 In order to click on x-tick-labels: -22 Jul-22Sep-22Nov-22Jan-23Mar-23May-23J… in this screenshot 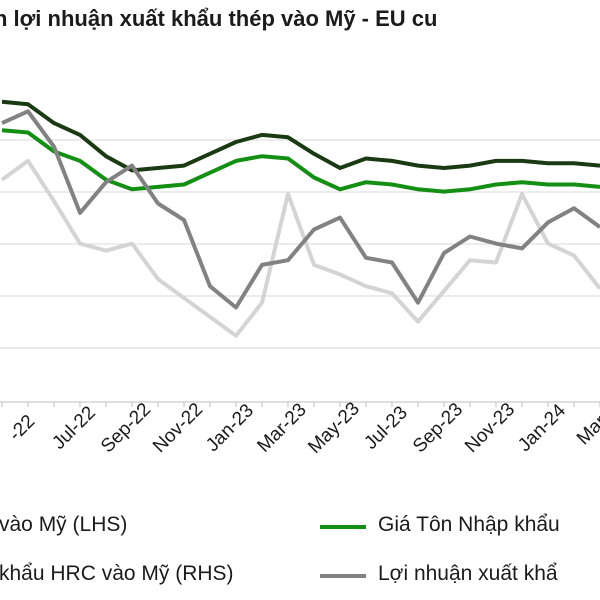, I will do `click(302, 428)`.